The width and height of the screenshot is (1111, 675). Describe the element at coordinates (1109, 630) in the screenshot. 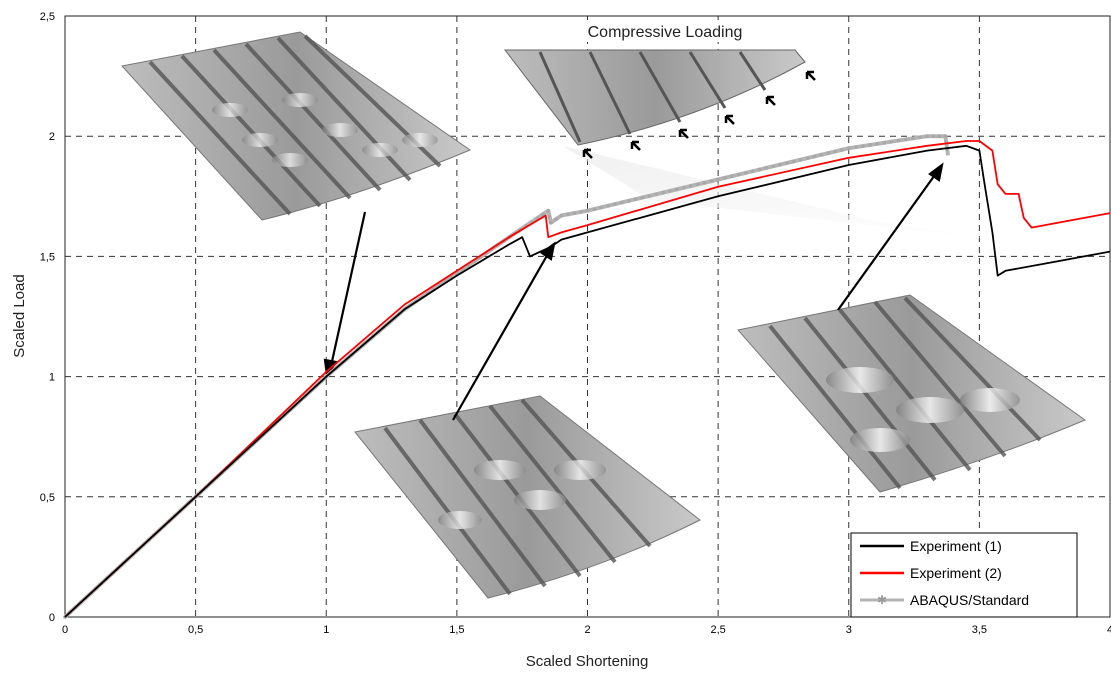

I see `x-tick-label: 4` at that location.